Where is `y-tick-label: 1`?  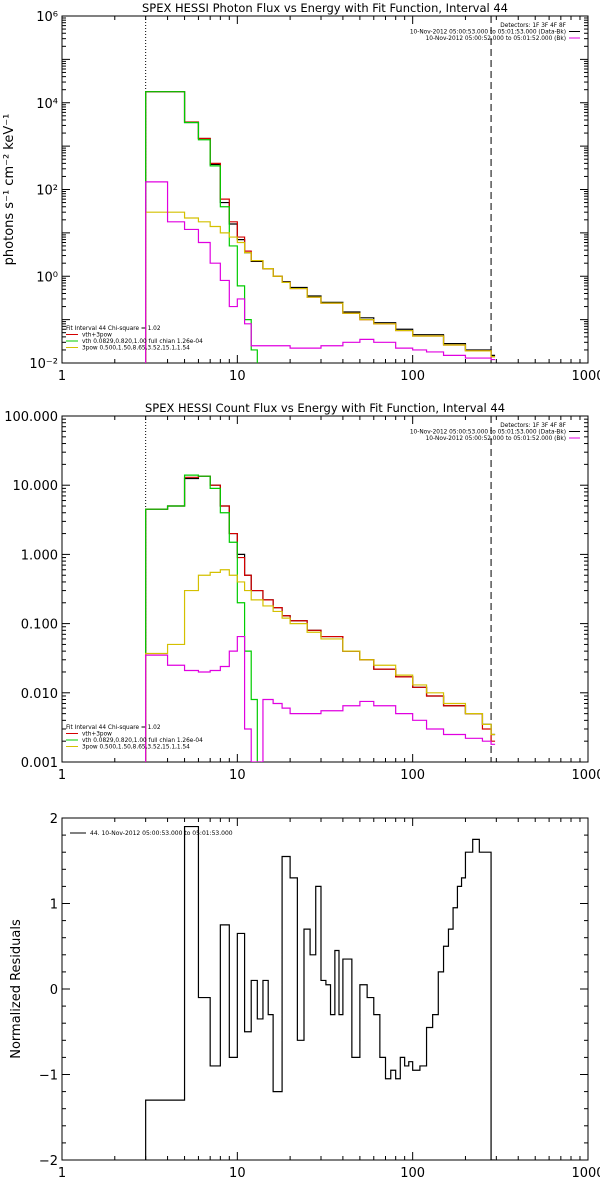
y-tick-label: 1 is located at coordinates (54, 905).